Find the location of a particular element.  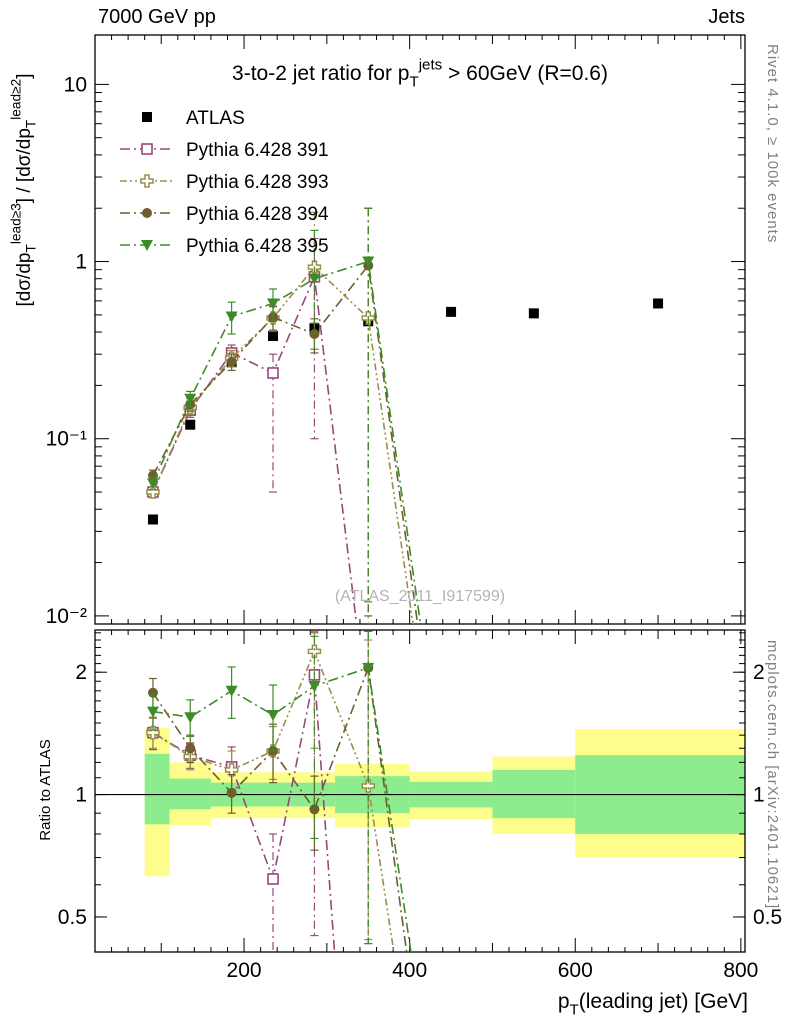

ratio-axis-title: Ratio to ATLAS is located at coordinates (45, 790).